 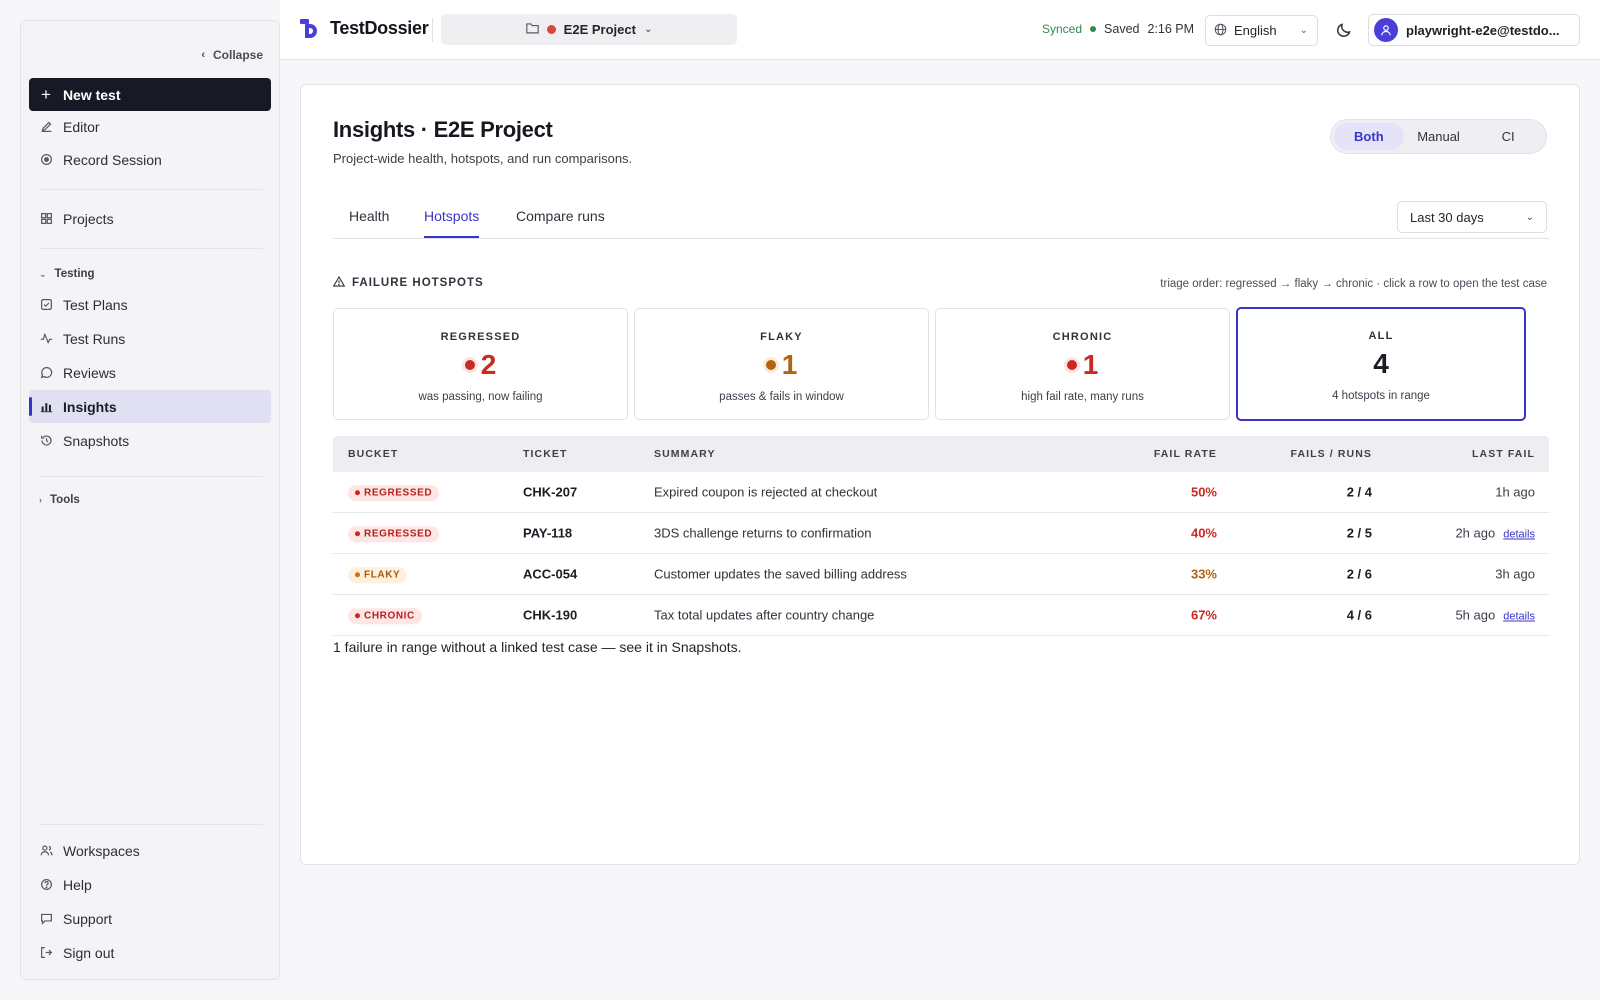 I want to click on theme-toggle, so click(x=1344, y=30).